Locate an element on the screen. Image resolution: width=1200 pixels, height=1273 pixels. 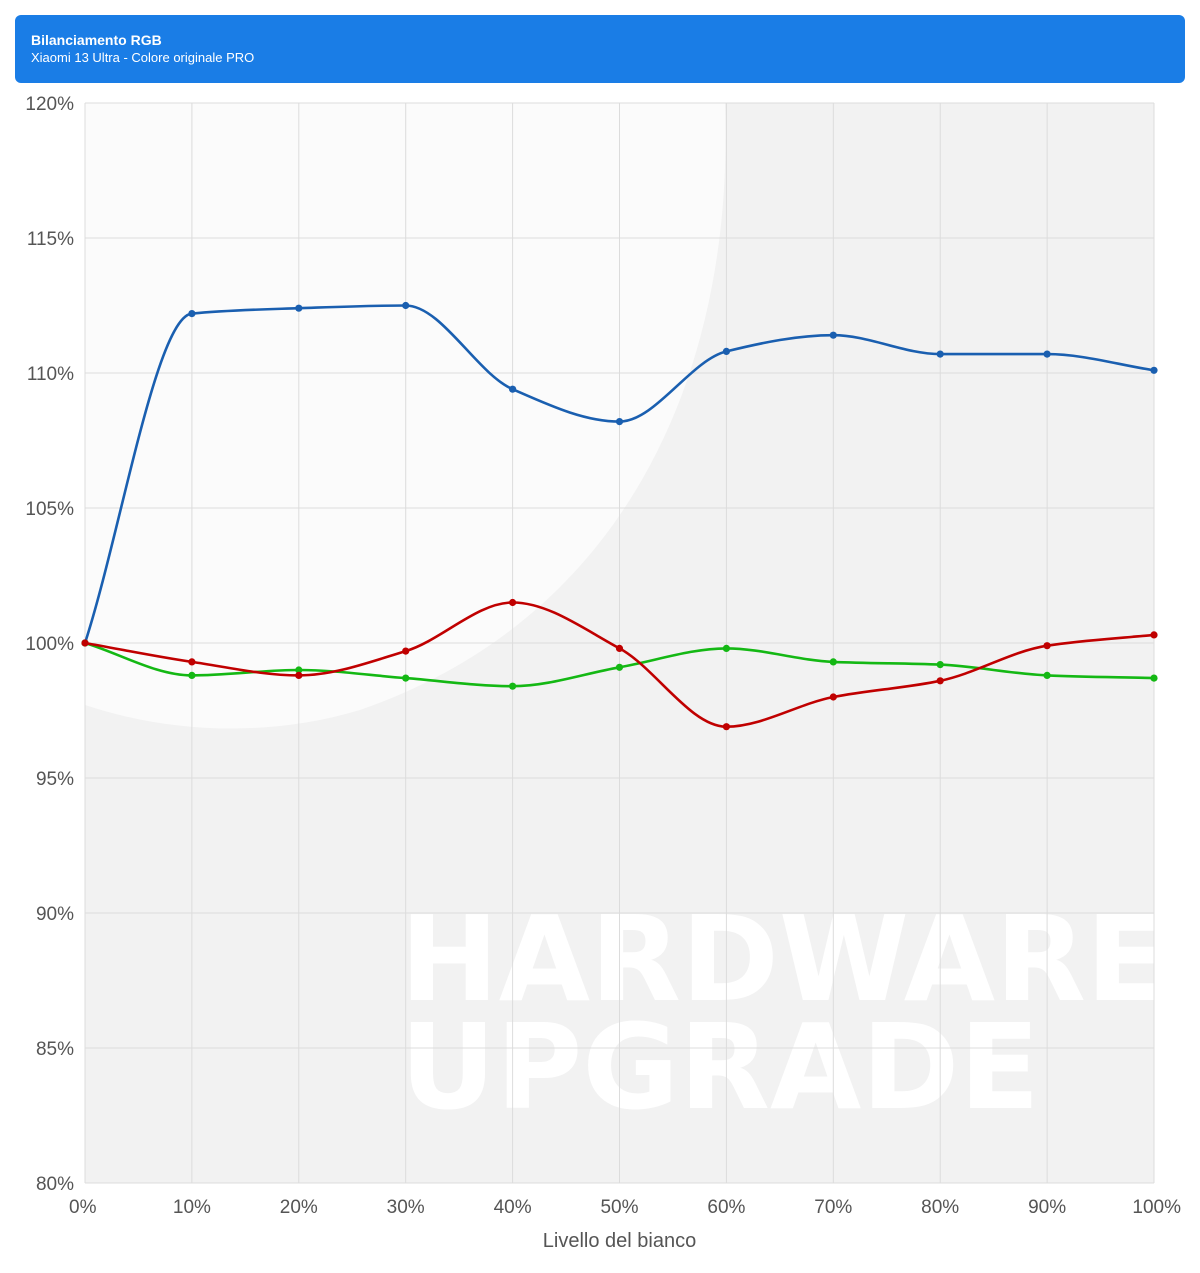
y-tick-label: 100% is located at coordinates (49, 644).